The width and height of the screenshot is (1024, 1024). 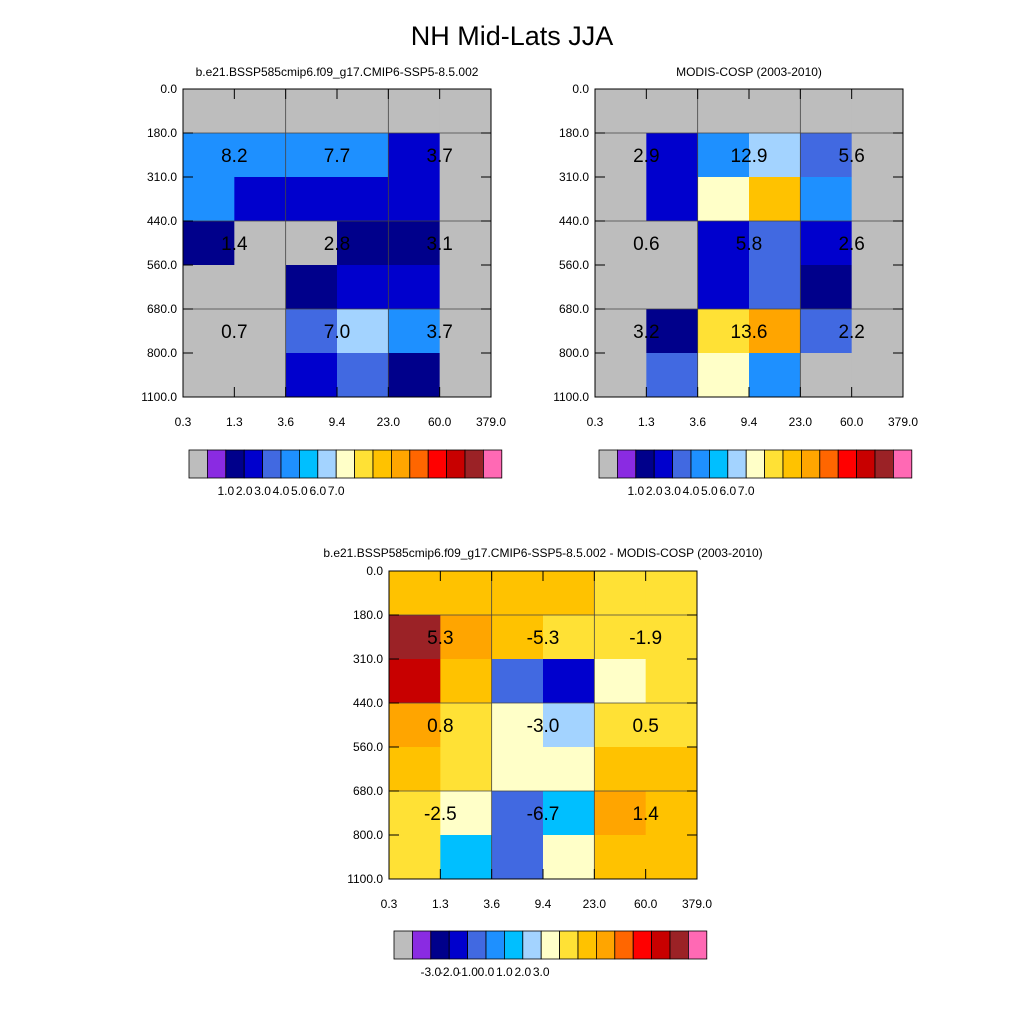 What do you see at coordinates (646, 244) in the screenshot?
I see `data-label: 0.6` at bounding box center [646, 244].